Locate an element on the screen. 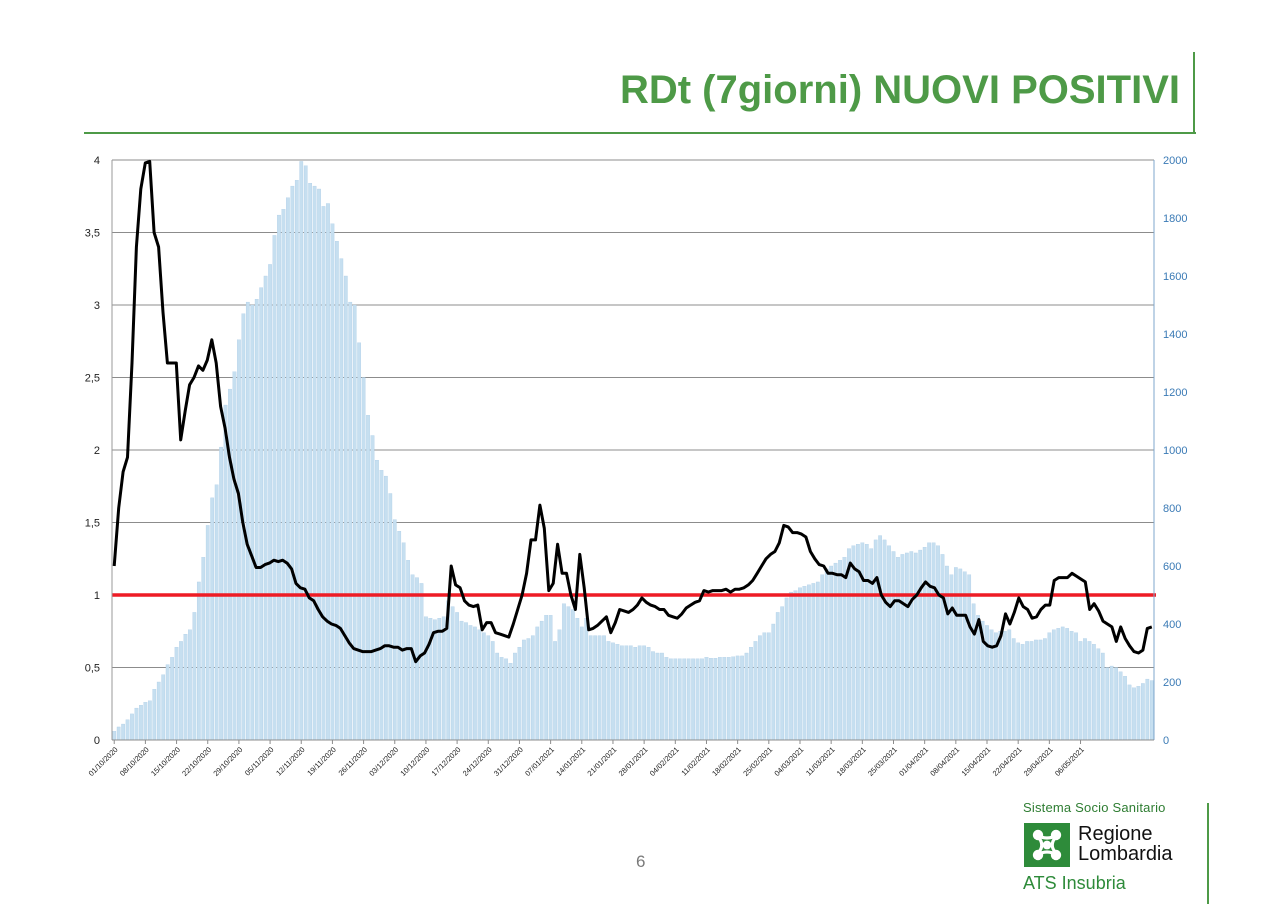  x-tick-label: 06/05/2021 is located at coordinates (1069, 761).